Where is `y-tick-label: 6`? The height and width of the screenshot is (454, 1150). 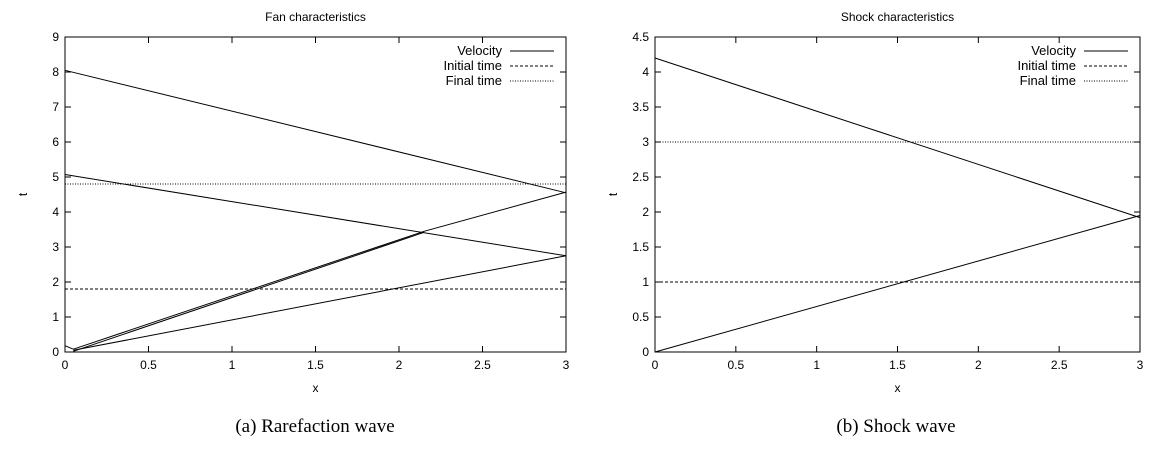 y-tick-label: 6 is located at coordinates (55, 142).